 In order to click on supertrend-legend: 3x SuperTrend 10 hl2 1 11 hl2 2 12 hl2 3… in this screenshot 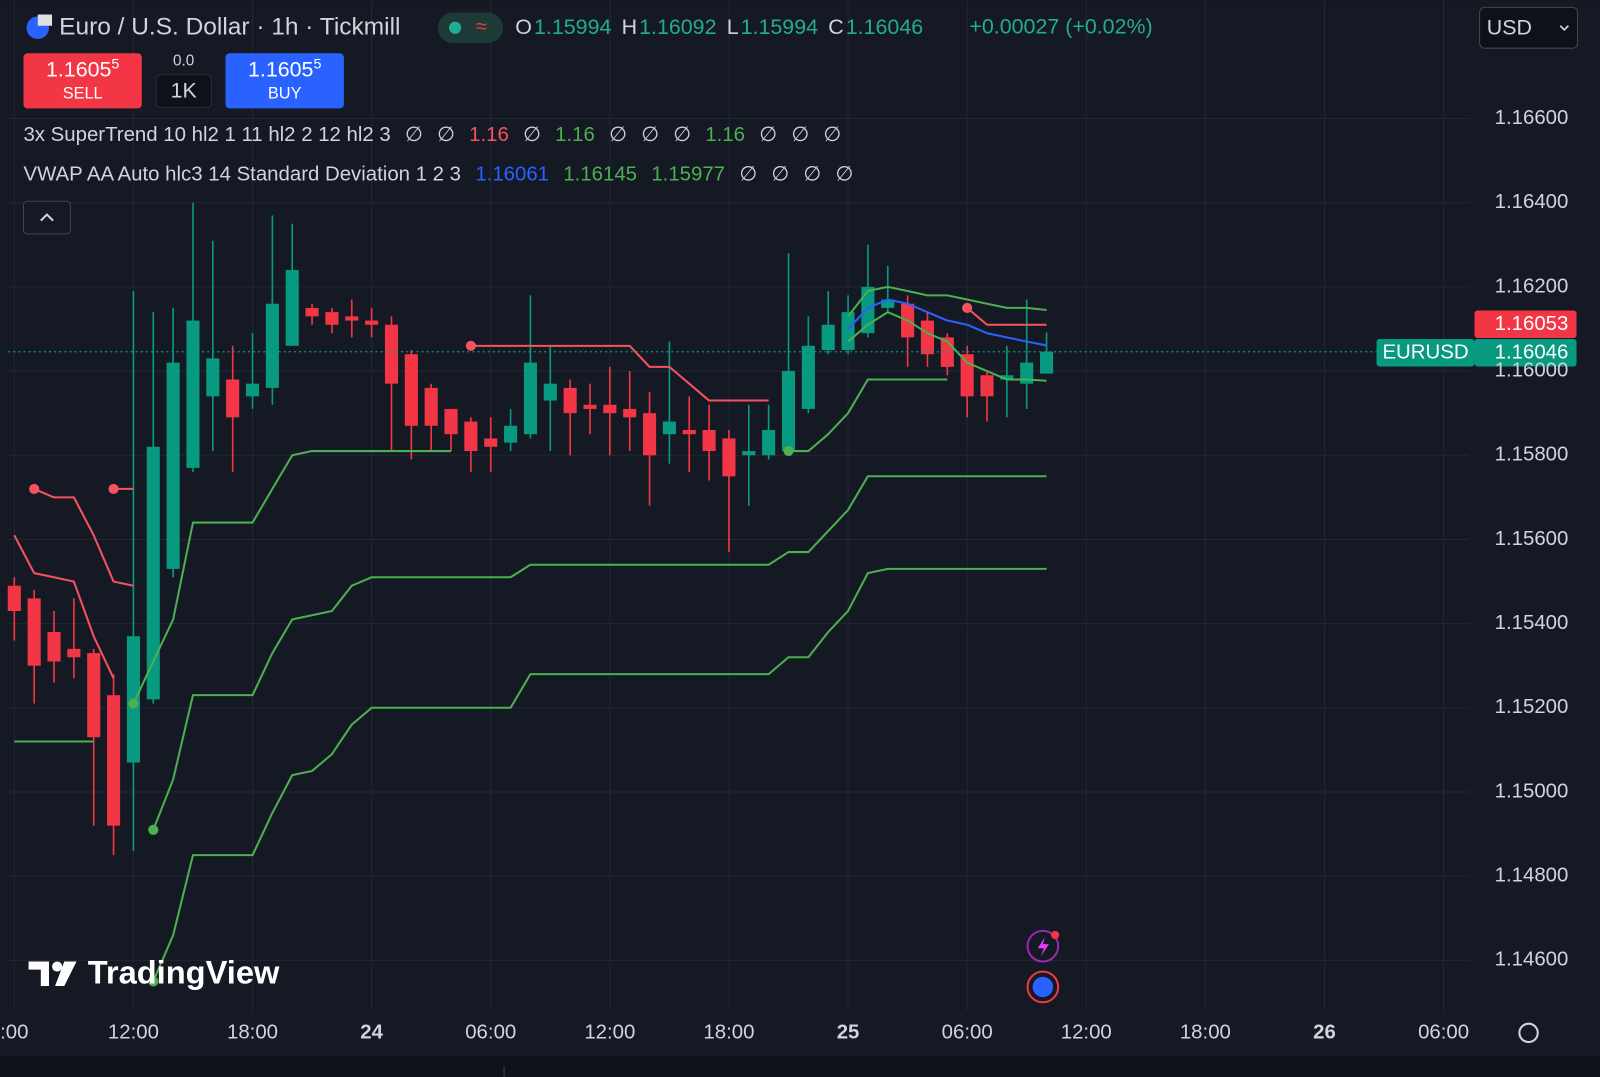, I will do `click(432, 135)`.